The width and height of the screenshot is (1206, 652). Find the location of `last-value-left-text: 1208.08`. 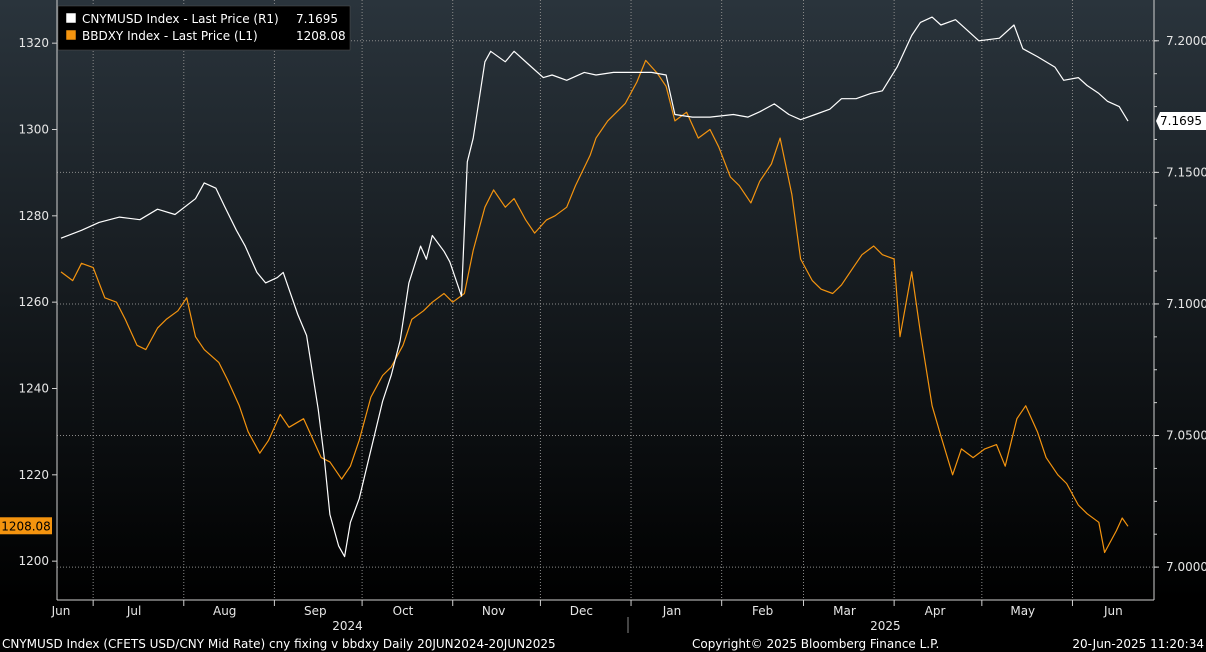

last-value-left-text: 1208.08 is located at coordinates (26, 526).